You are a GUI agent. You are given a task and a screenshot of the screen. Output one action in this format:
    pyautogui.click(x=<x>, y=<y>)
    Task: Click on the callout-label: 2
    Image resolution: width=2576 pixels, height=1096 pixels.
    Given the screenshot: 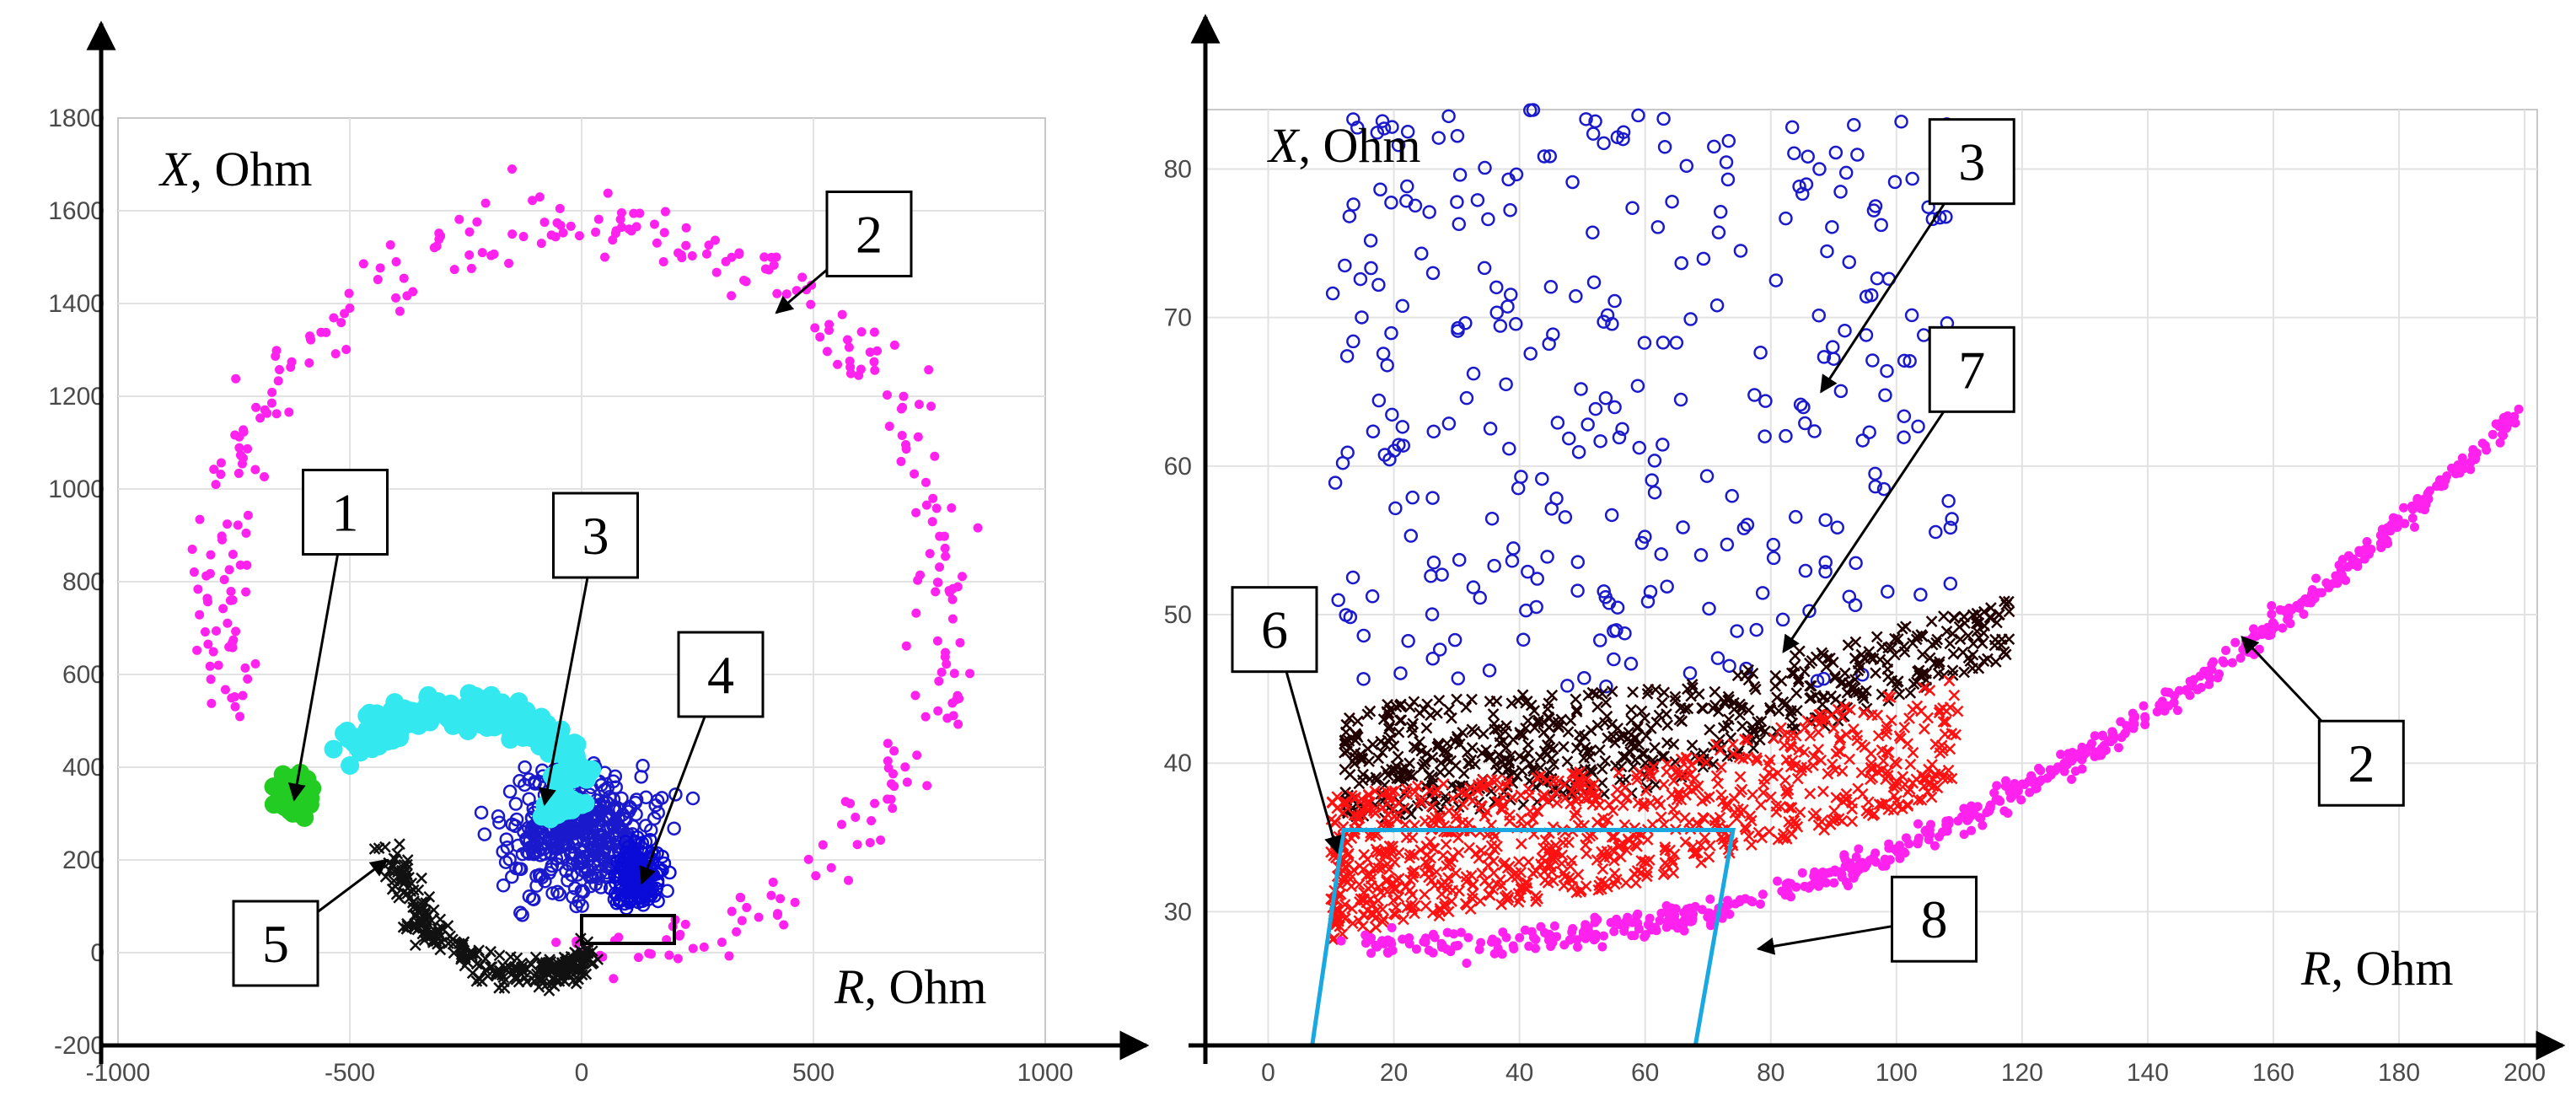 What is the action you would take?
    pyautogui.click(x=869, y=235)
    